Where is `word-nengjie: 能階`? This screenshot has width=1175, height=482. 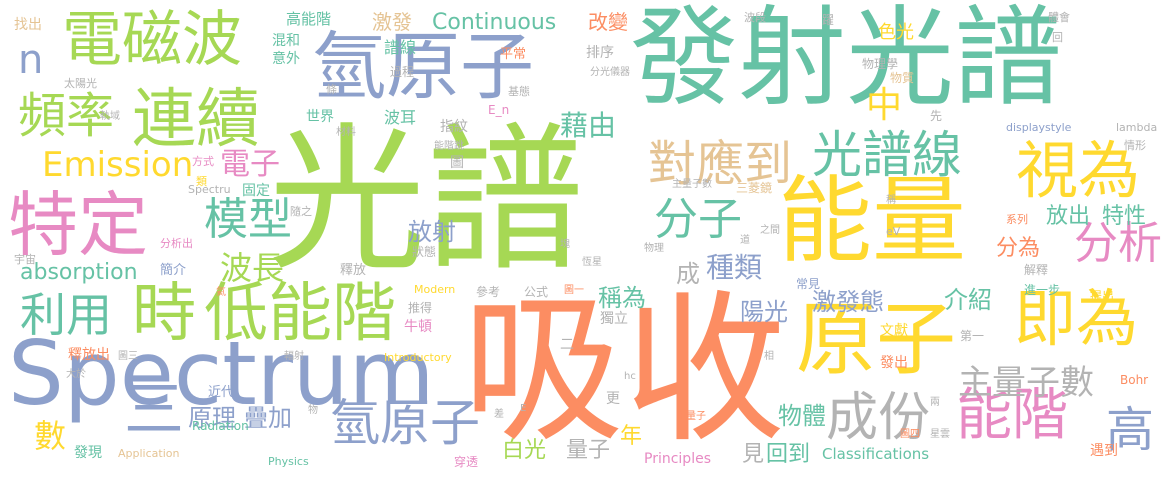
word-nengjie: 能階 is located at coordinates (1012, 415).